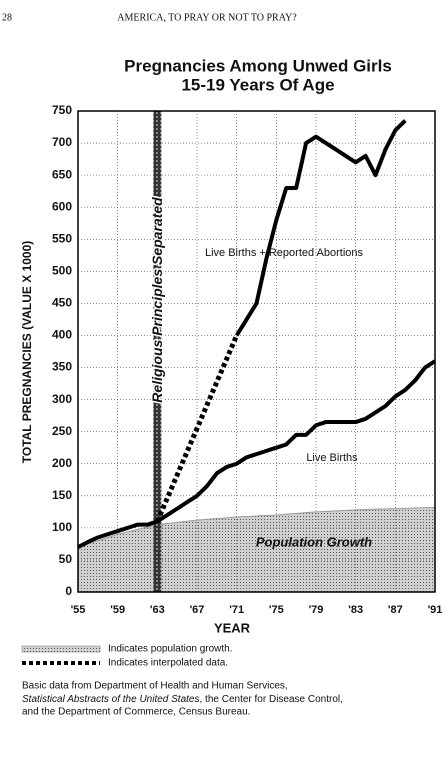  I want to click on series-label: Live Births, so click(332, 458).